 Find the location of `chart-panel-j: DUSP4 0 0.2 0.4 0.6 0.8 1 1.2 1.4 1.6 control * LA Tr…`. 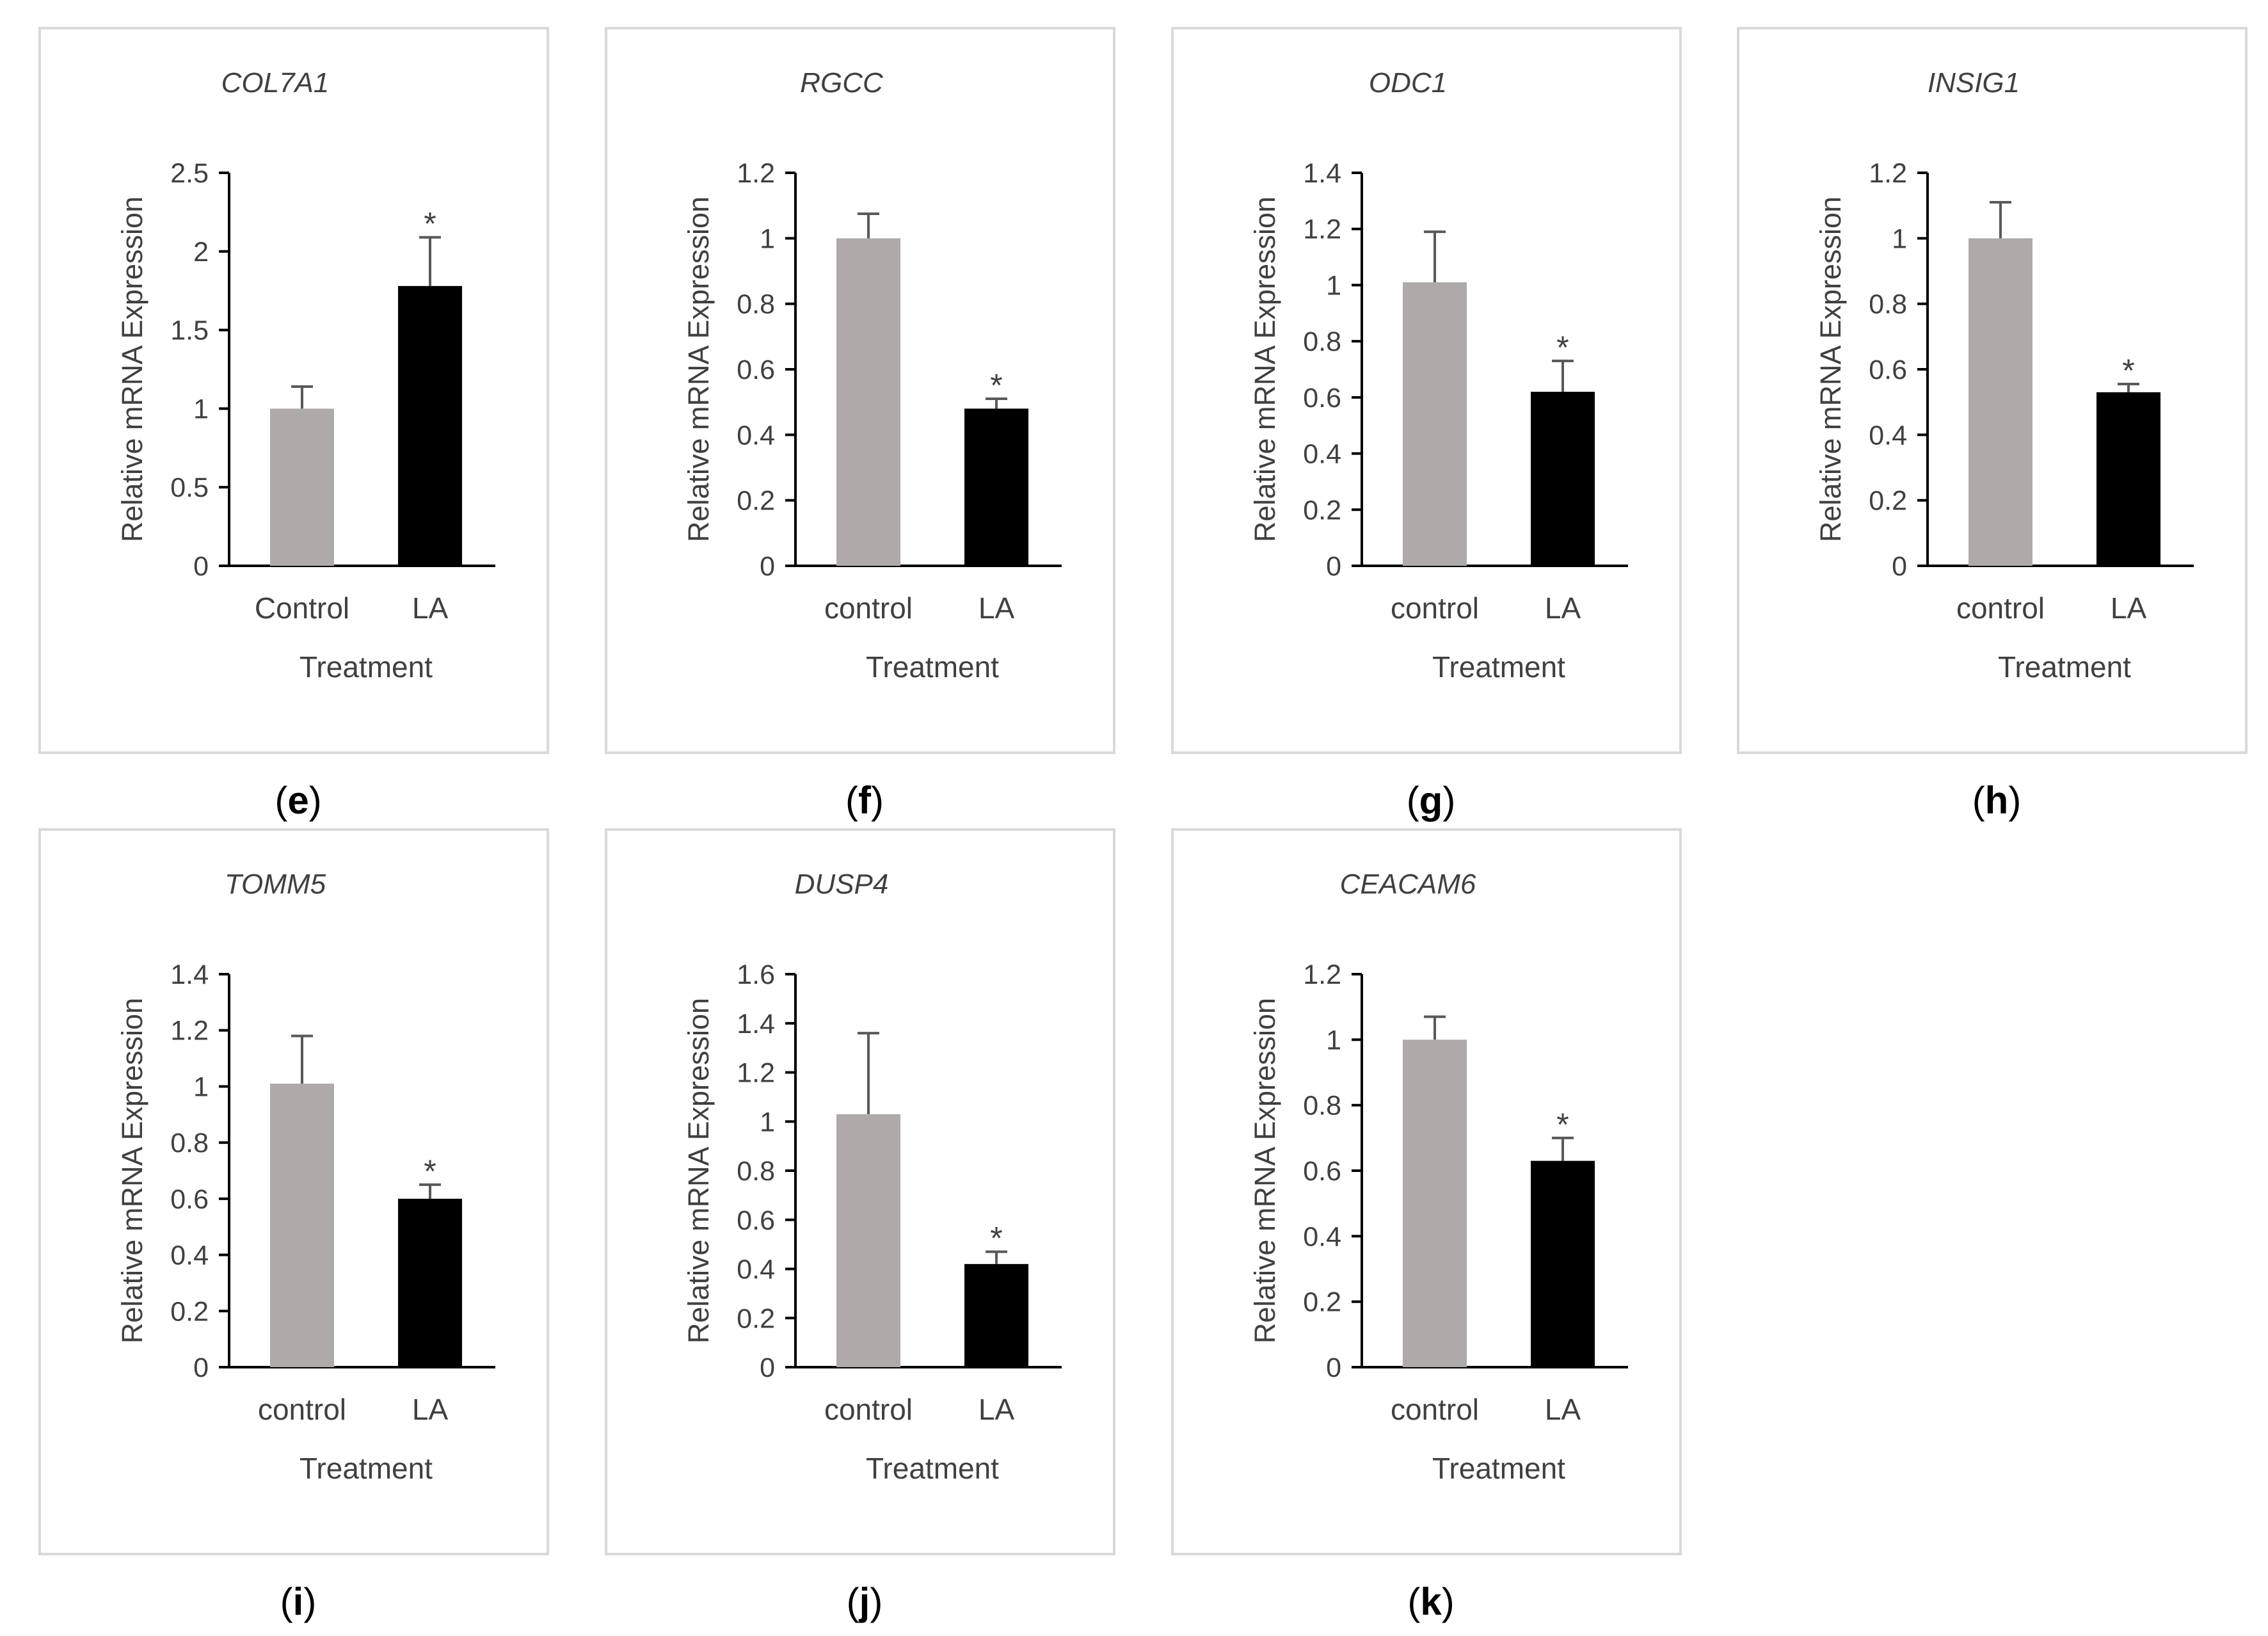

chart-panel-j: DUSP4 0 0.2 0.4 0.6 0.8 1 1.2 1.4 1.6 control * LA Tr… is located at coordinates (860, 1225).